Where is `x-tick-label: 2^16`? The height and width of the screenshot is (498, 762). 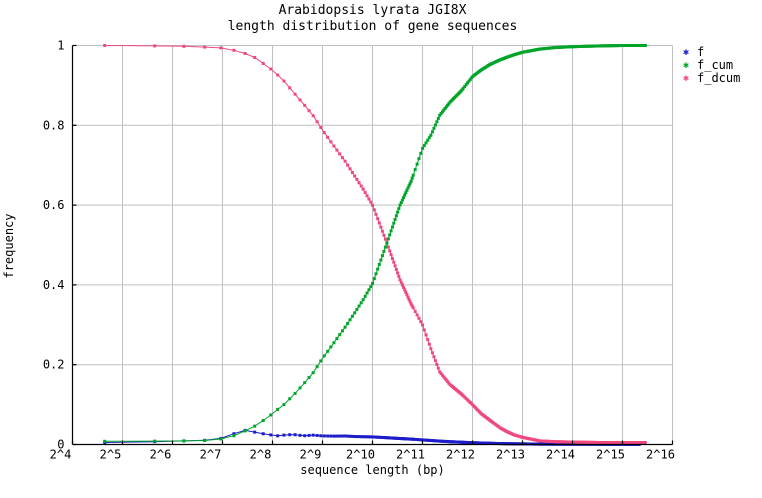 x-tick-label: 2^16 is located at coordinates (660, 455).